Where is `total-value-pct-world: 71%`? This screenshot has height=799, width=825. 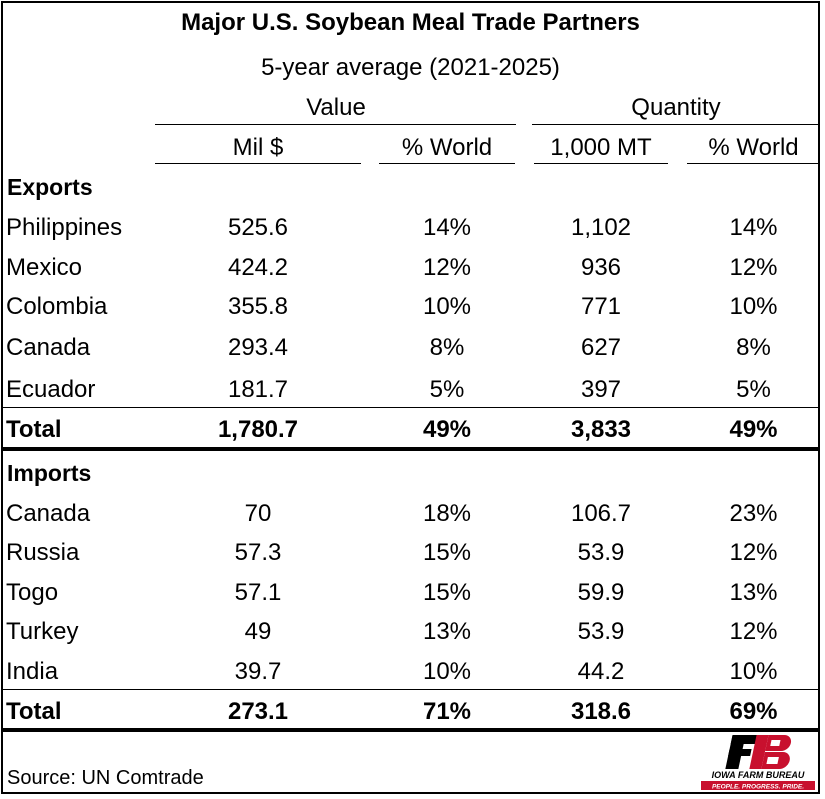 total-value-pct-world: 71% is located at coordinates (447, 711).